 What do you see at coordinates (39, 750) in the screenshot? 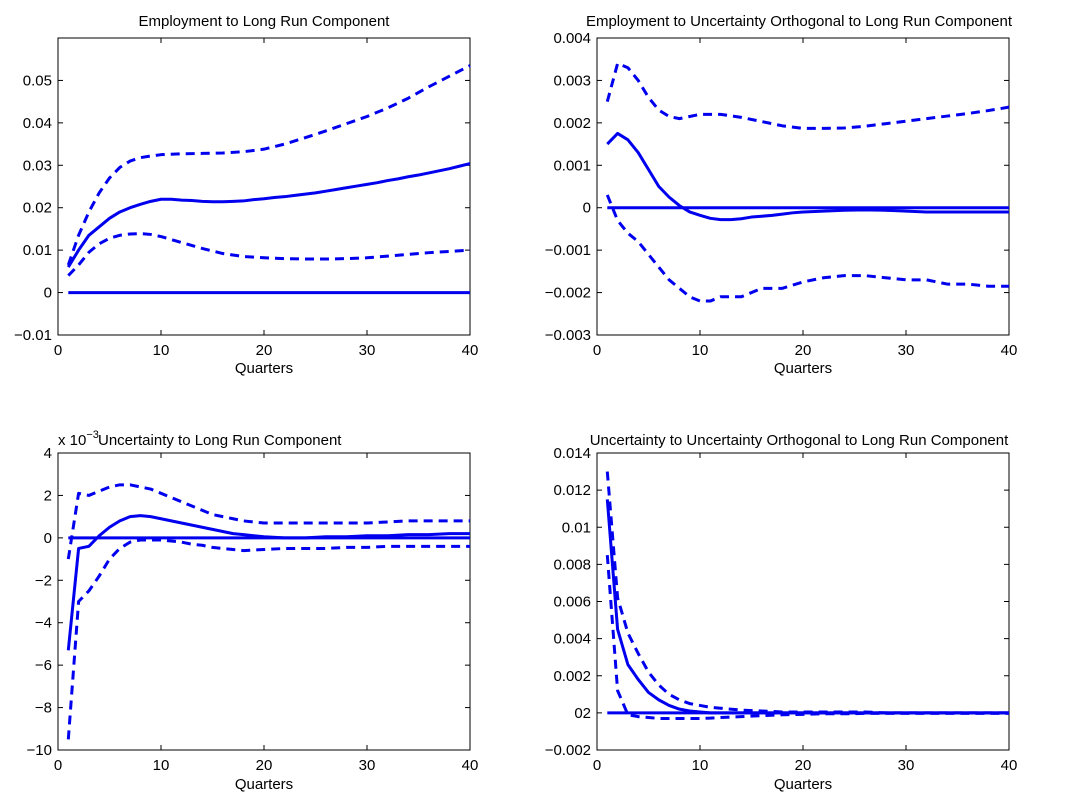
I see `y-tick-label: −10` at bounding box center [39, 750].